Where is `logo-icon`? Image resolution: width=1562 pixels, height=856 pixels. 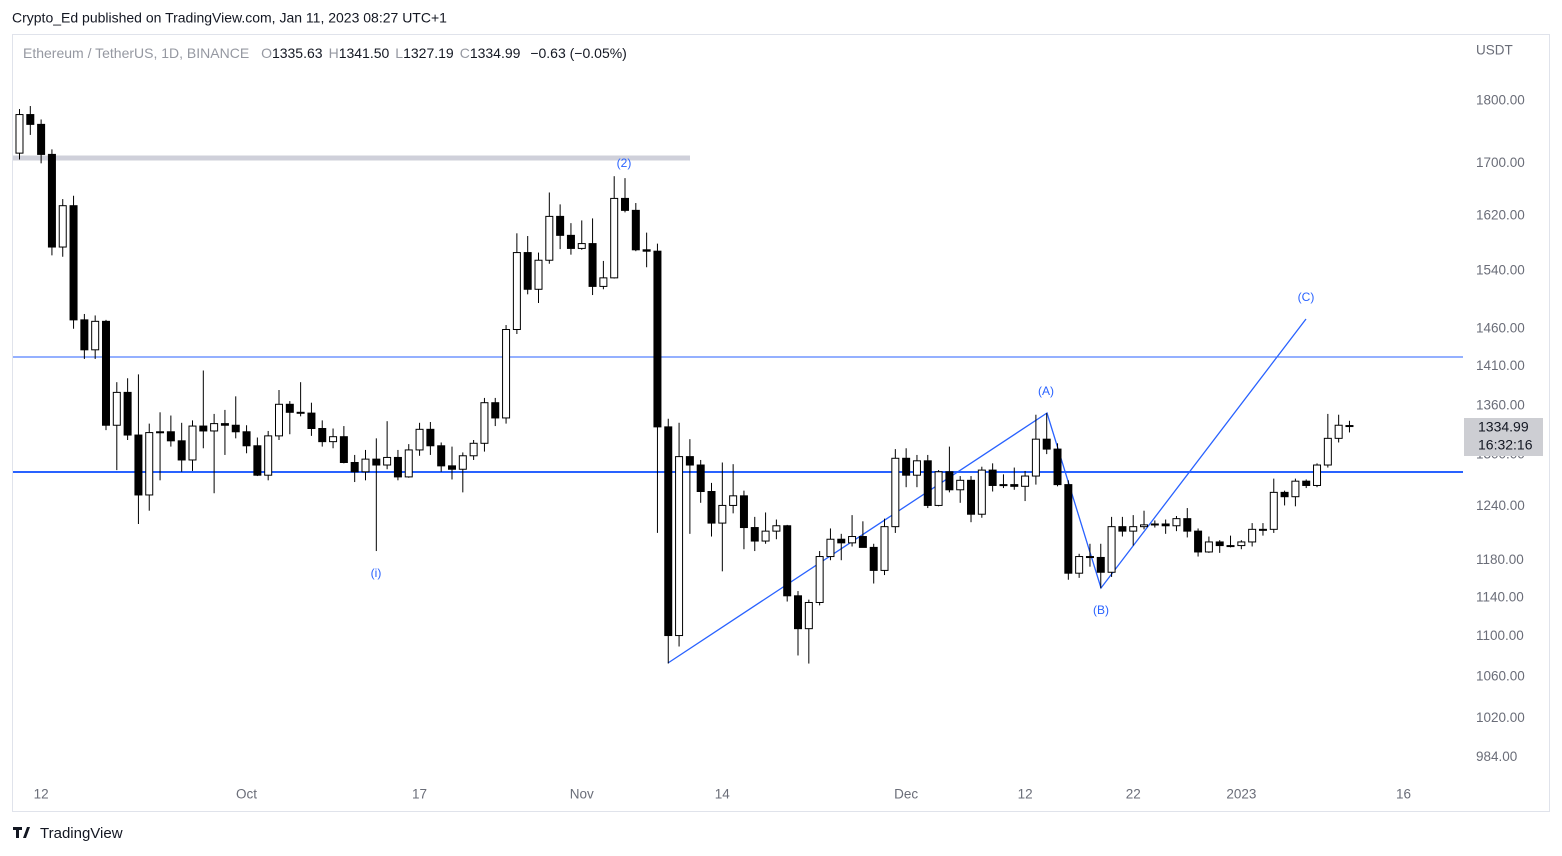 logo-icon is located at coordinates (21, 832).